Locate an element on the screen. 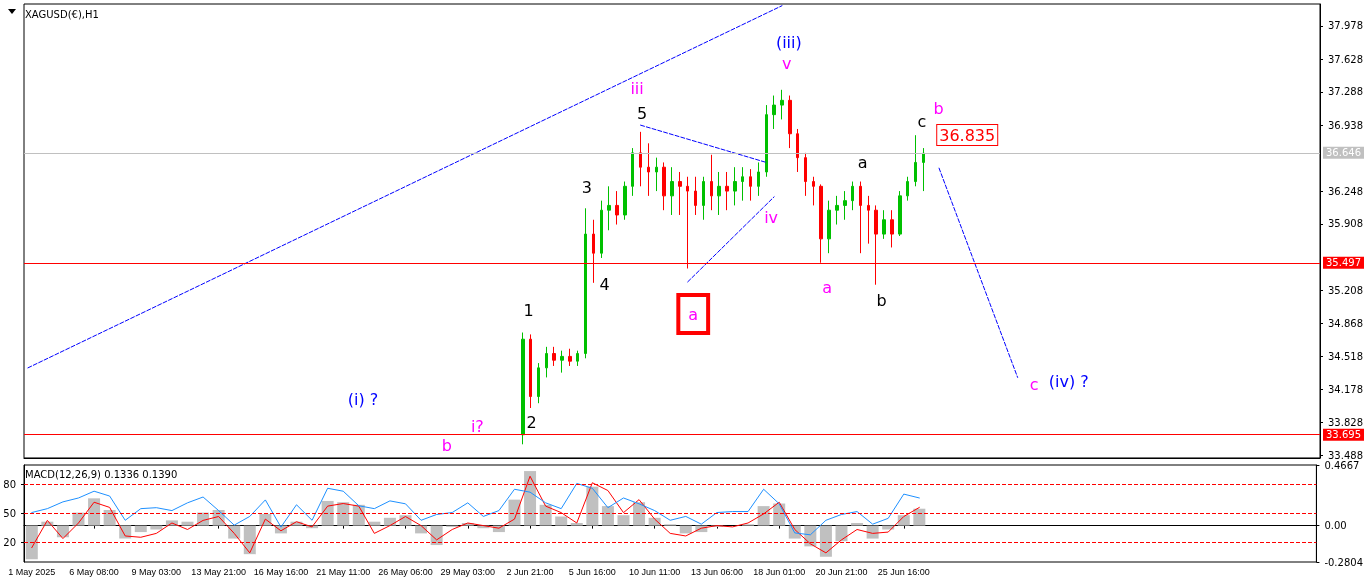 The image size is (1366, 588). y2-tick-label: 50 is located at coordinates (9, 513).